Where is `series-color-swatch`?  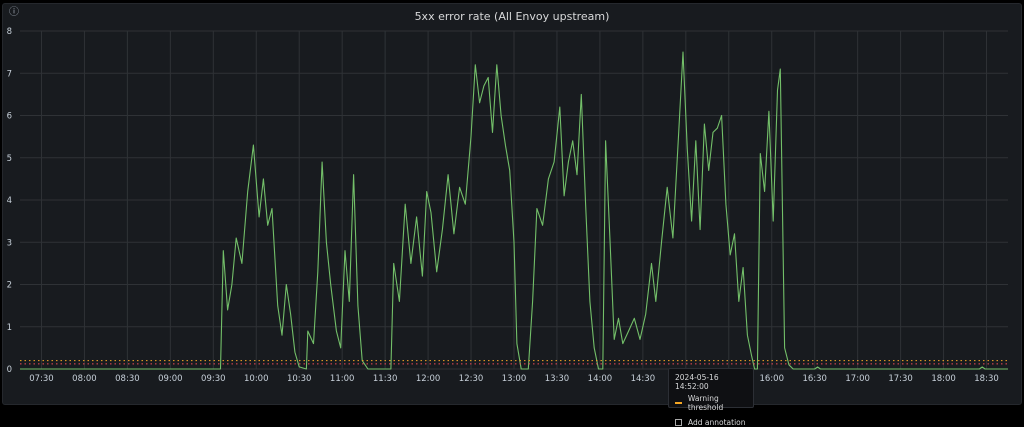
series-color-swatch is located at coordinates (678, 403).